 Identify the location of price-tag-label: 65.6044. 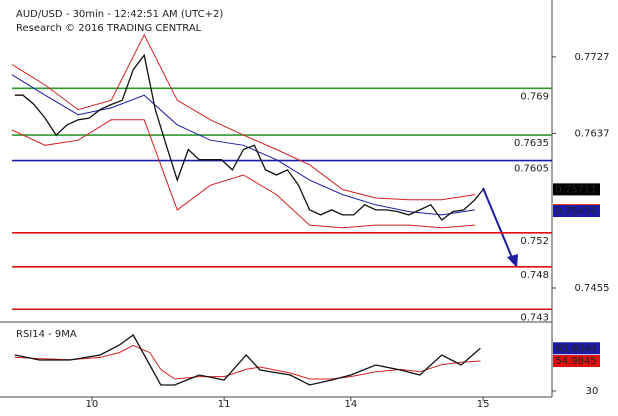
(575, 348).